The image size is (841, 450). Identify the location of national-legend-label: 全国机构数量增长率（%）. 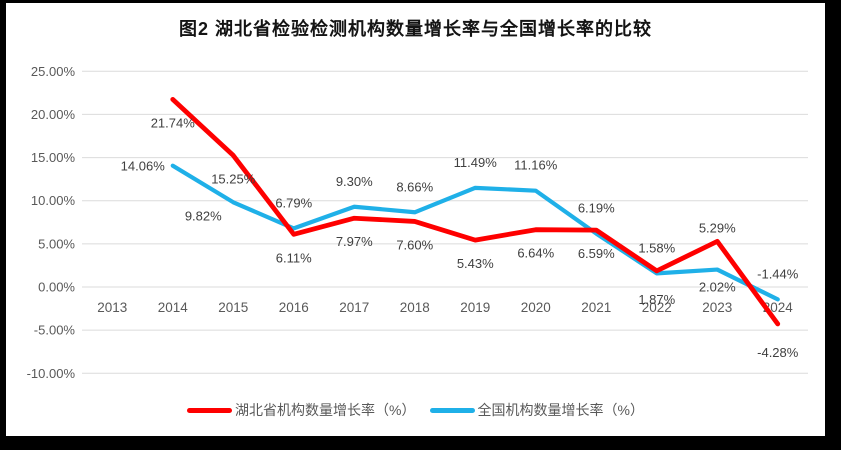
(560, 410).